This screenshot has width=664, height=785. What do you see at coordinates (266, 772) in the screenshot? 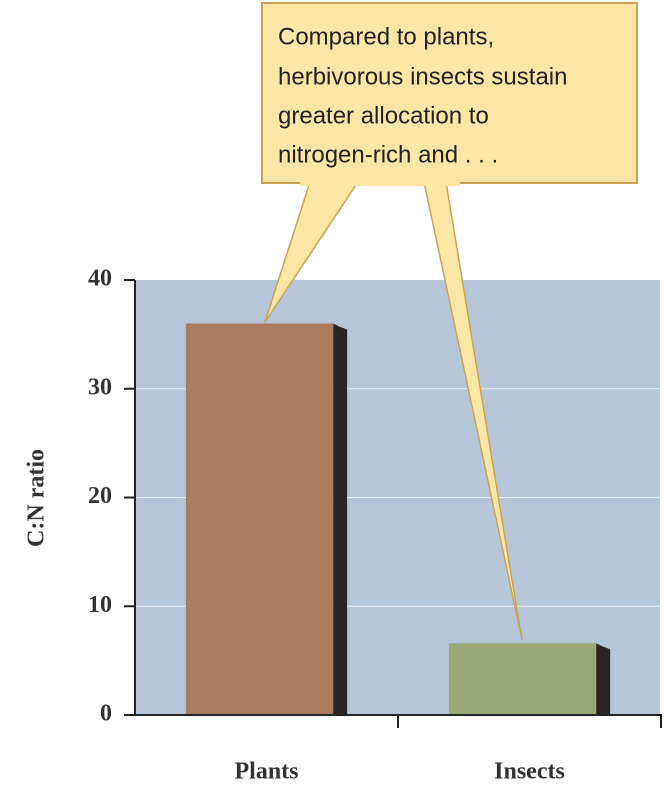
I see `x-tick-label: Plants` at bounding box center [266, 772].